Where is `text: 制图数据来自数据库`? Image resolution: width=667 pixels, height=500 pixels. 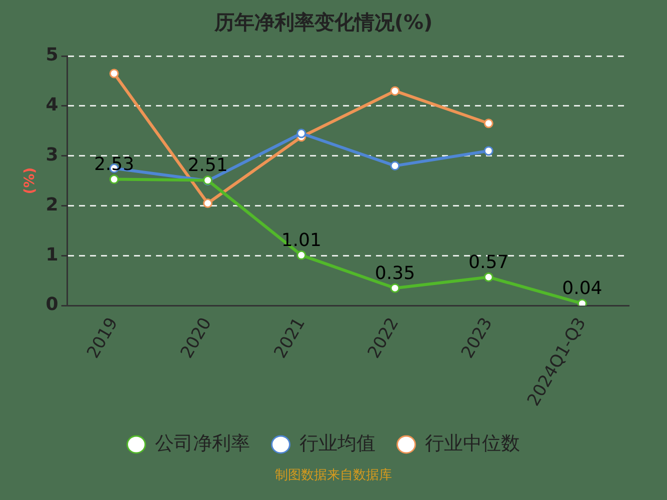 text: 制图数据来自数据库 is located at coordinates (333, 475).